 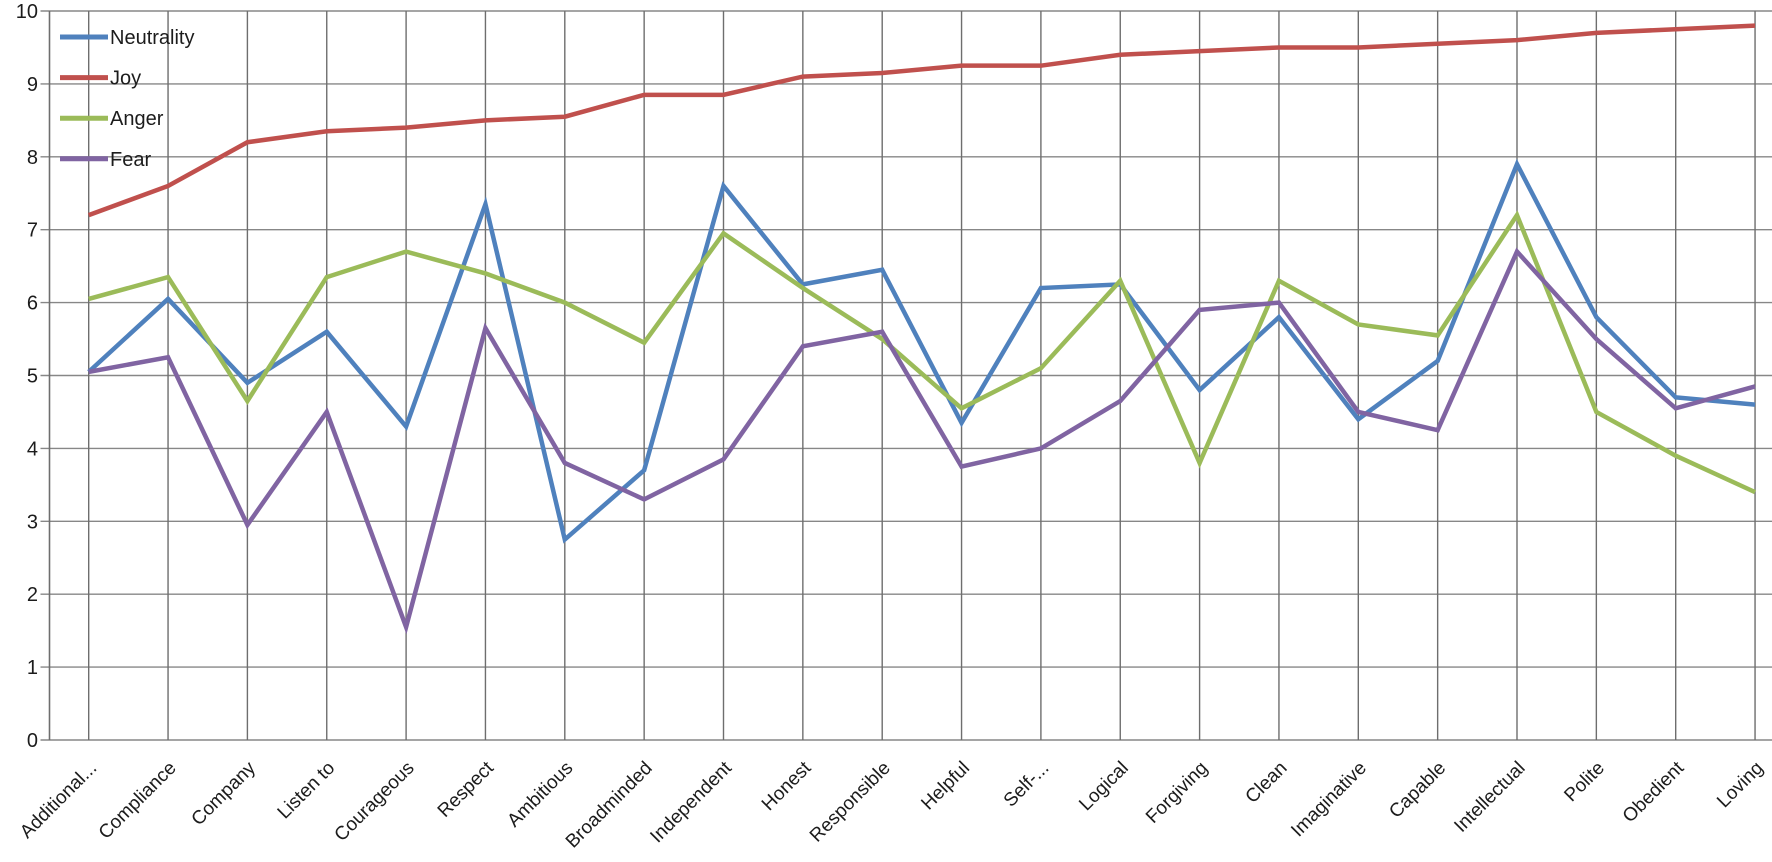 What do you see at coordinates (1103, 786) in the screenshot?
I see `x-axis-tick-label: Logical` at bounding box center [1103, 786].